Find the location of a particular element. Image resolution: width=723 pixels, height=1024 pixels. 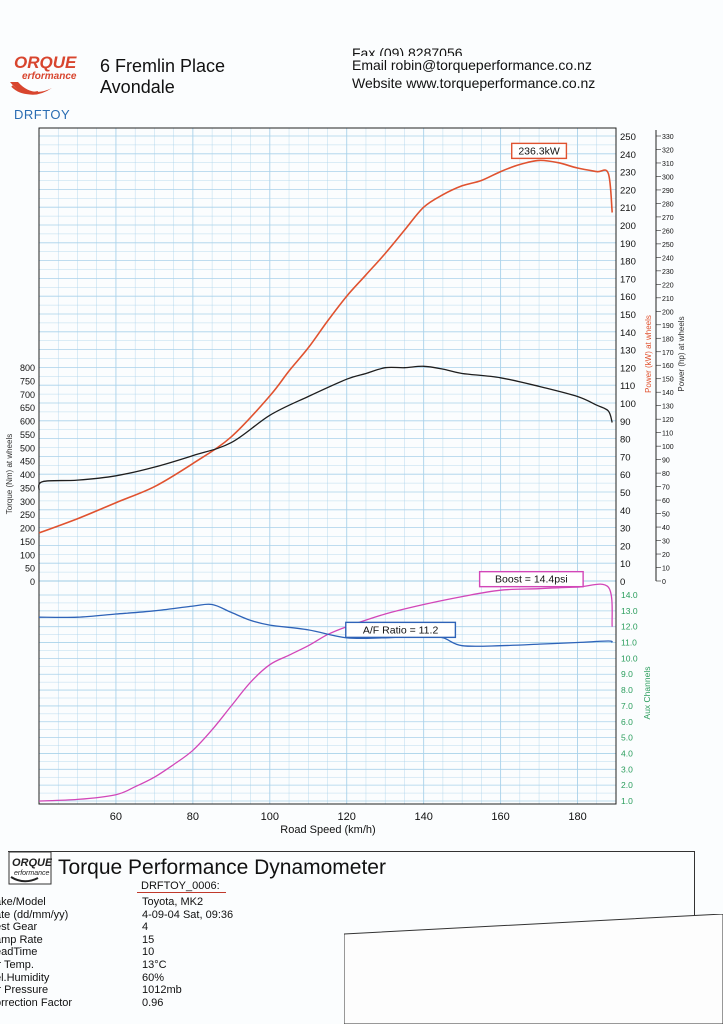

power-kw-tick-label: 10 is located at coordinates (625, 564).